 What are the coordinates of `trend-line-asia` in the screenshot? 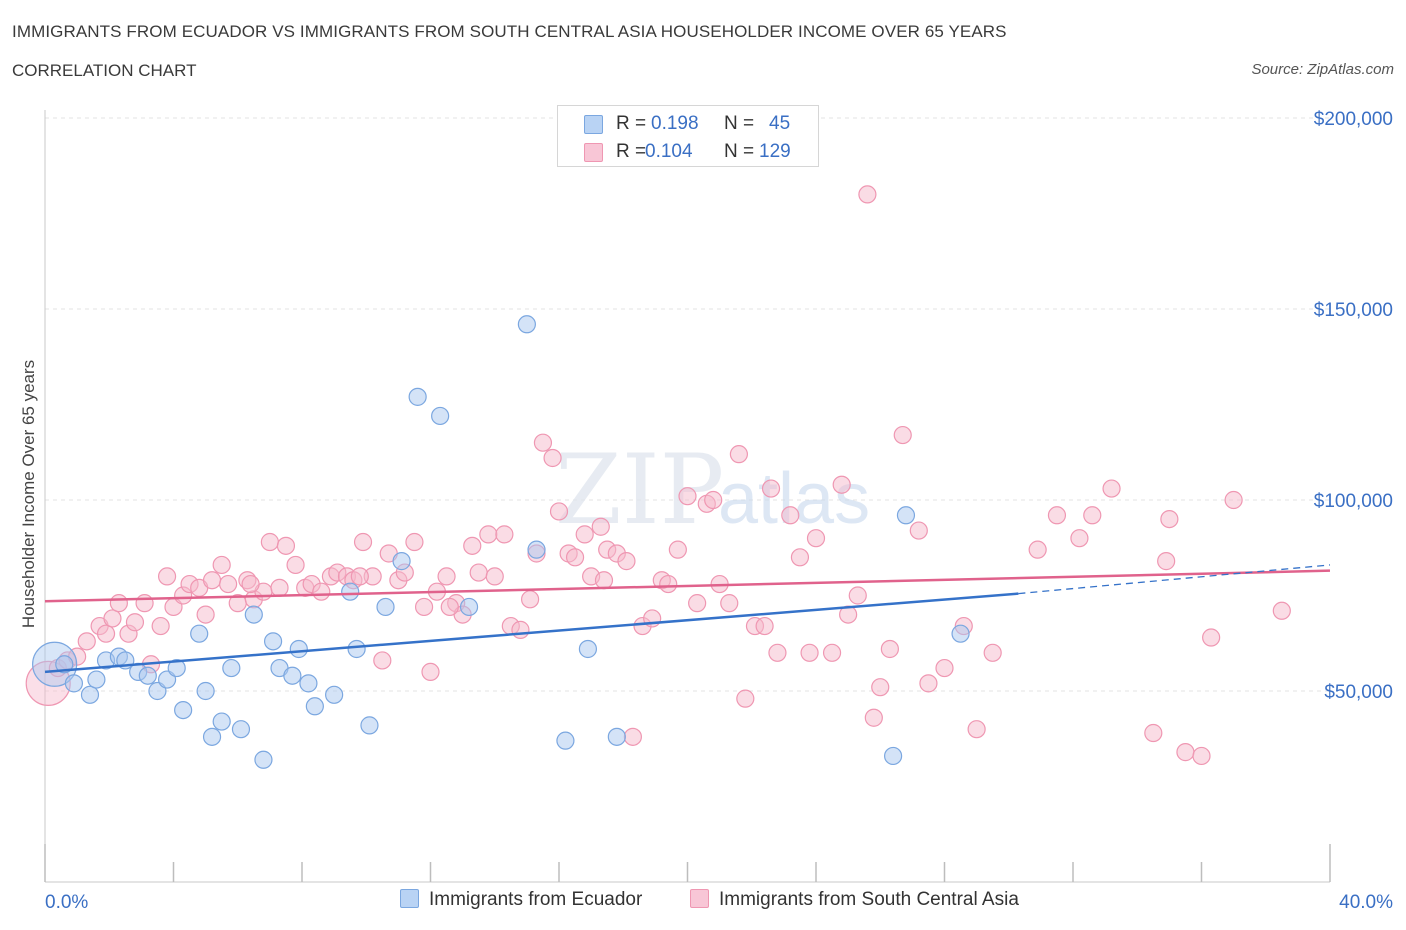 It's located at (687, 586).